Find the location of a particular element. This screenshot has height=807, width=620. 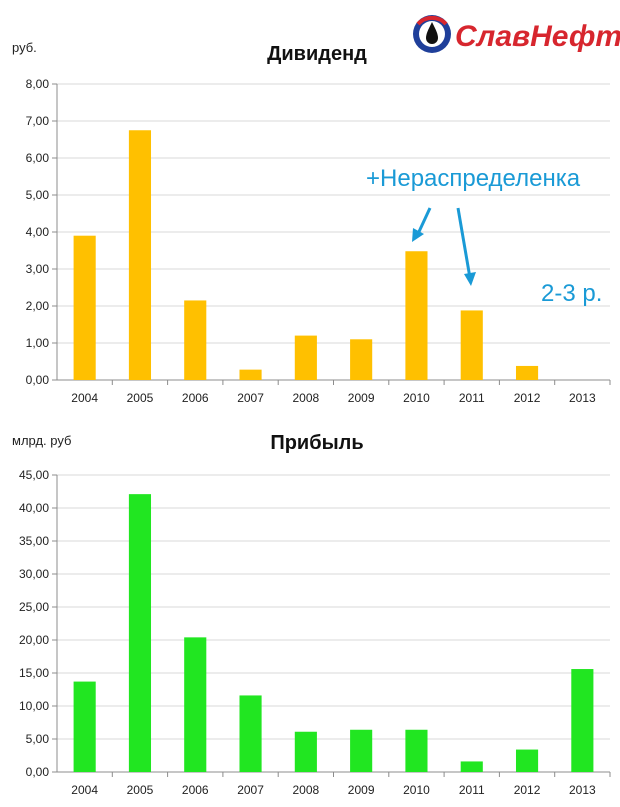

y-tick-label: 3,00 is located at coordinates (38, 269).